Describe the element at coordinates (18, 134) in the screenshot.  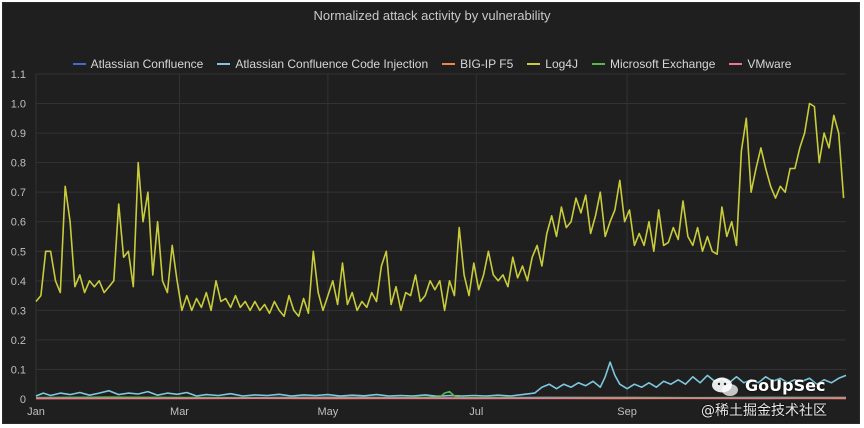
I see `y-tick-label: 0.9` at that location.